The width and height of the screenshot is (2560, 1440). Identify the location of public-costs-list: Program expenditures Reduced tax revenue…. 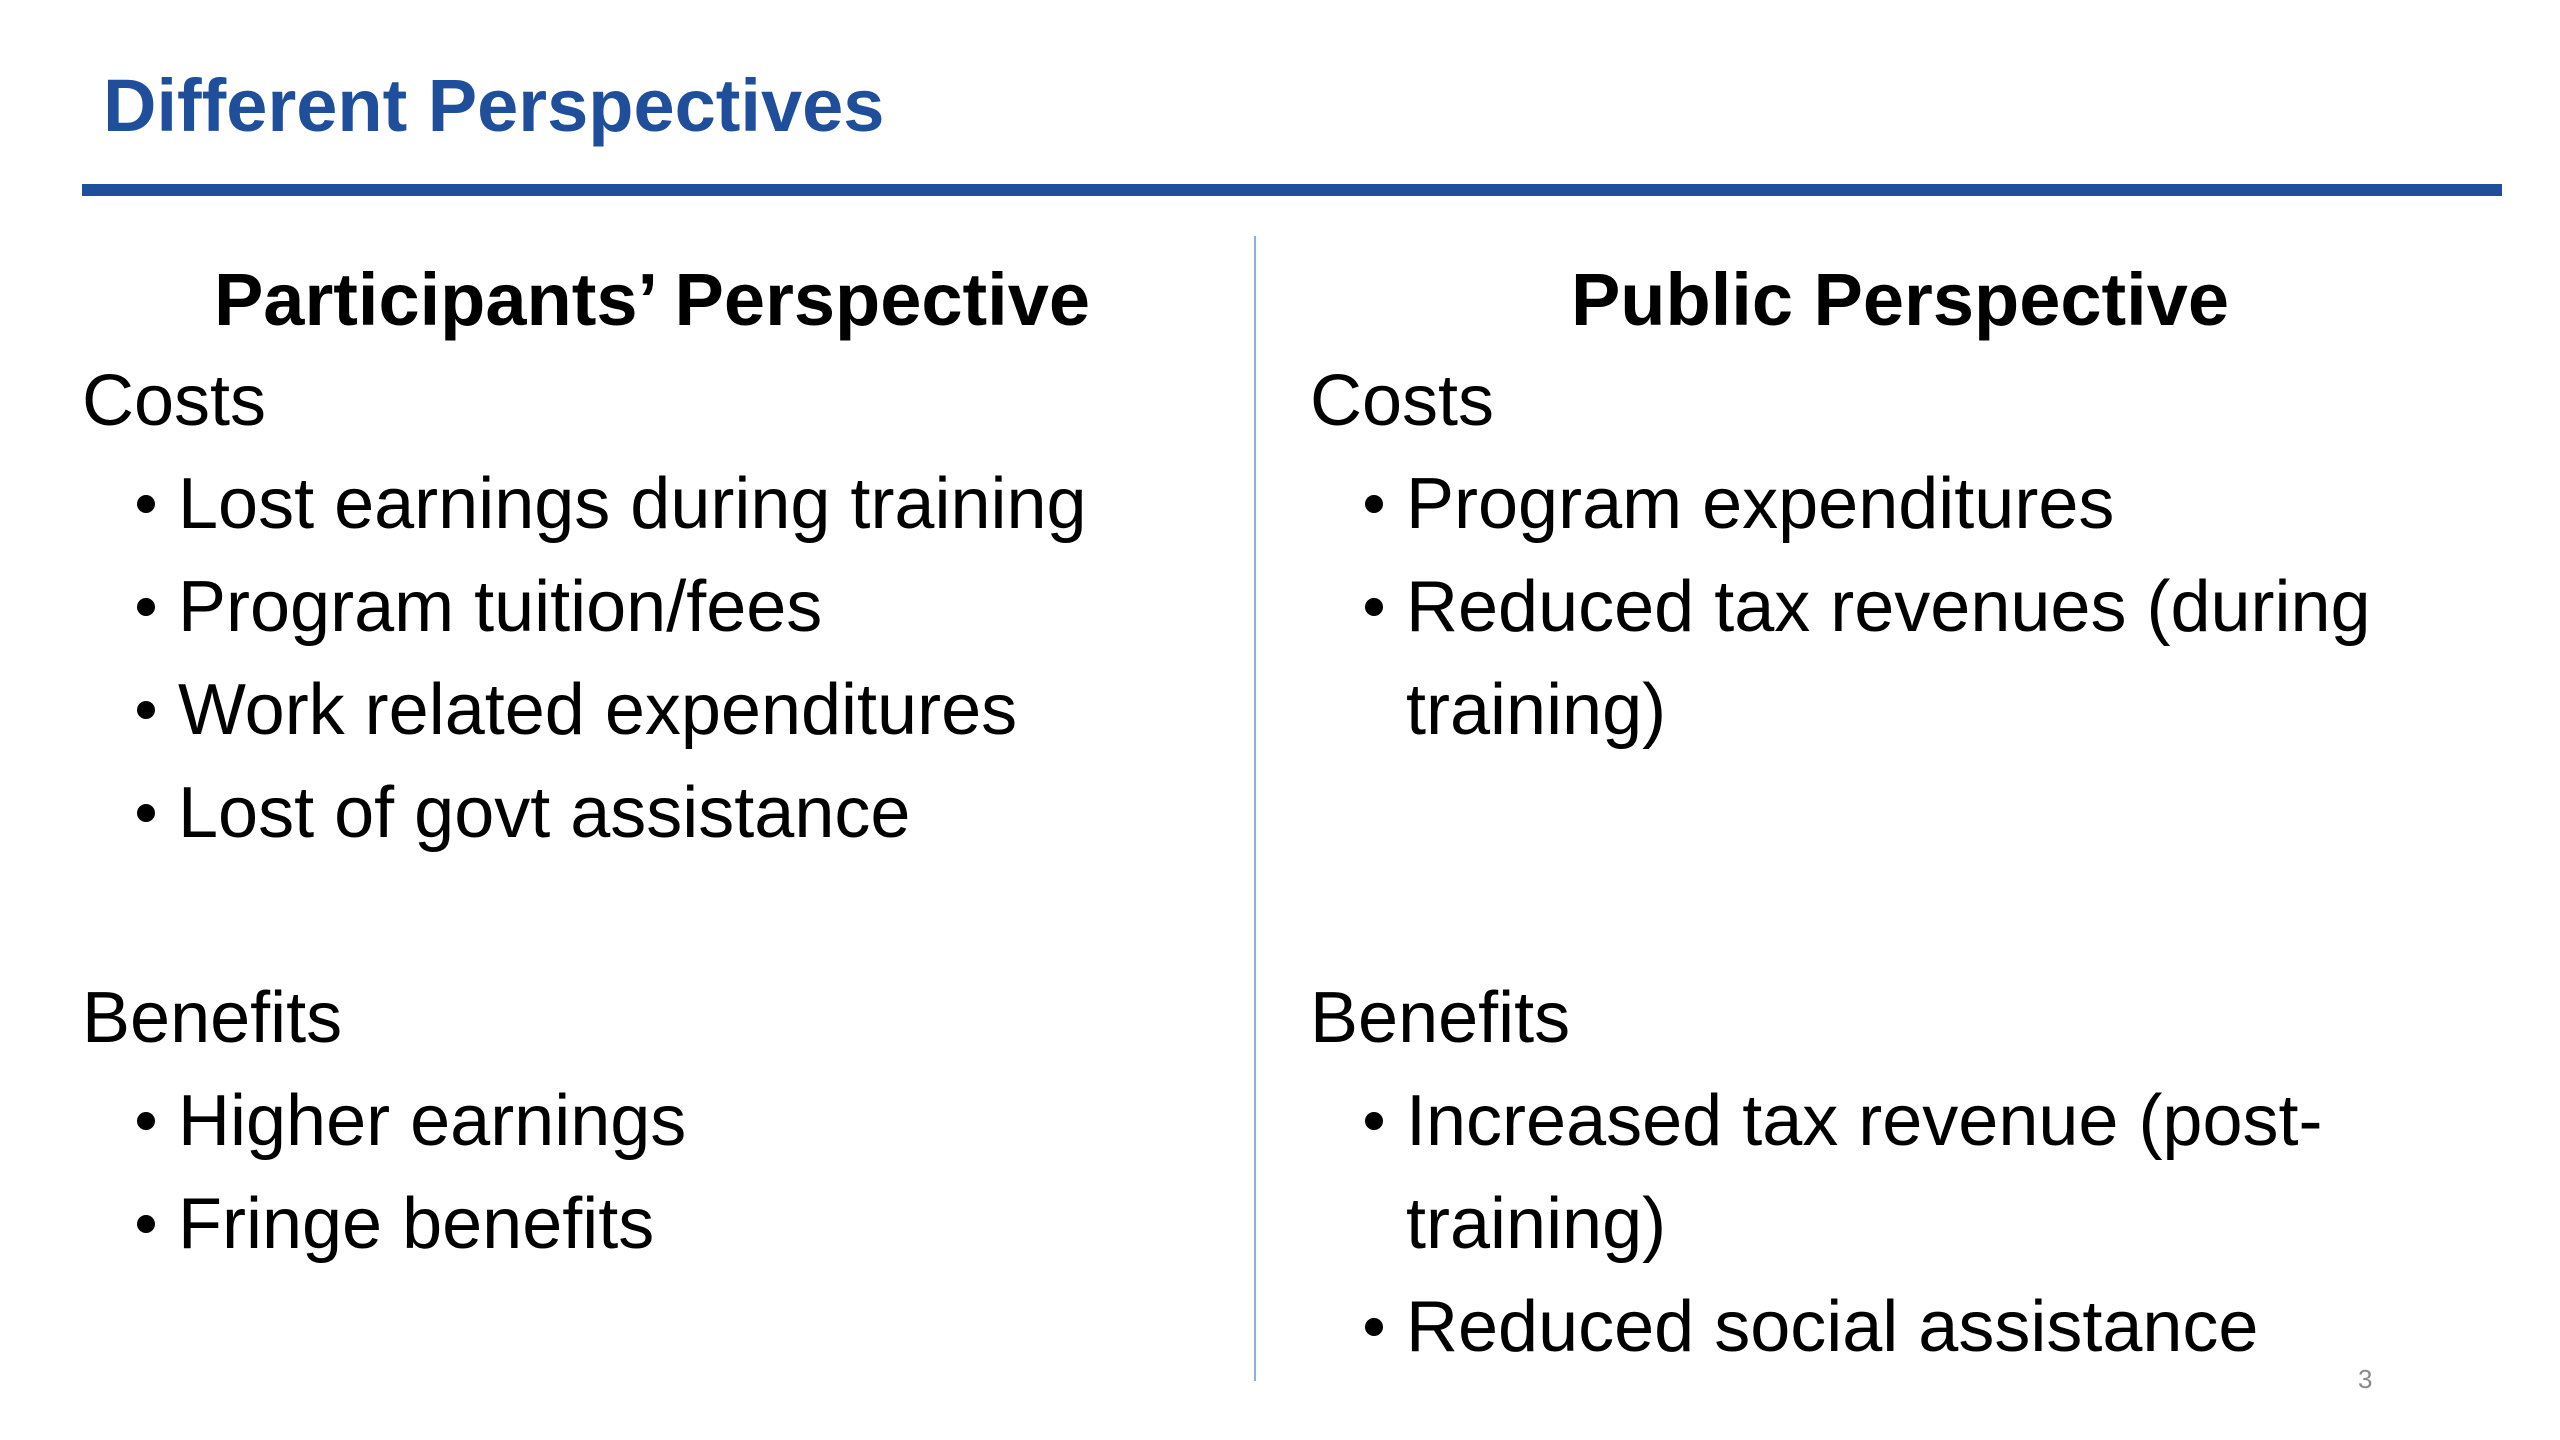
(1900, 607).